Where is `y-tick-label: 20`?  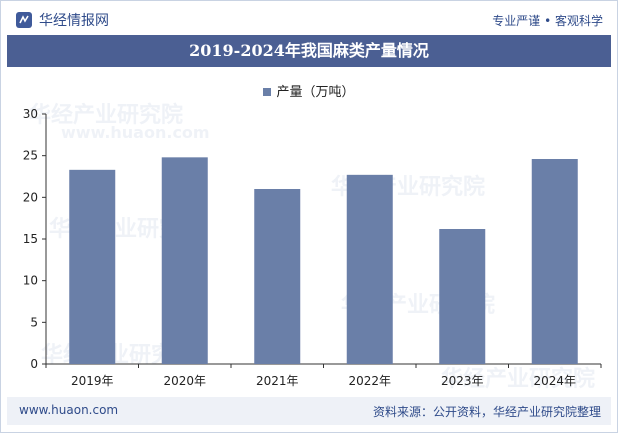 y-tick-label: 20 is located at coordinates (30, 197).